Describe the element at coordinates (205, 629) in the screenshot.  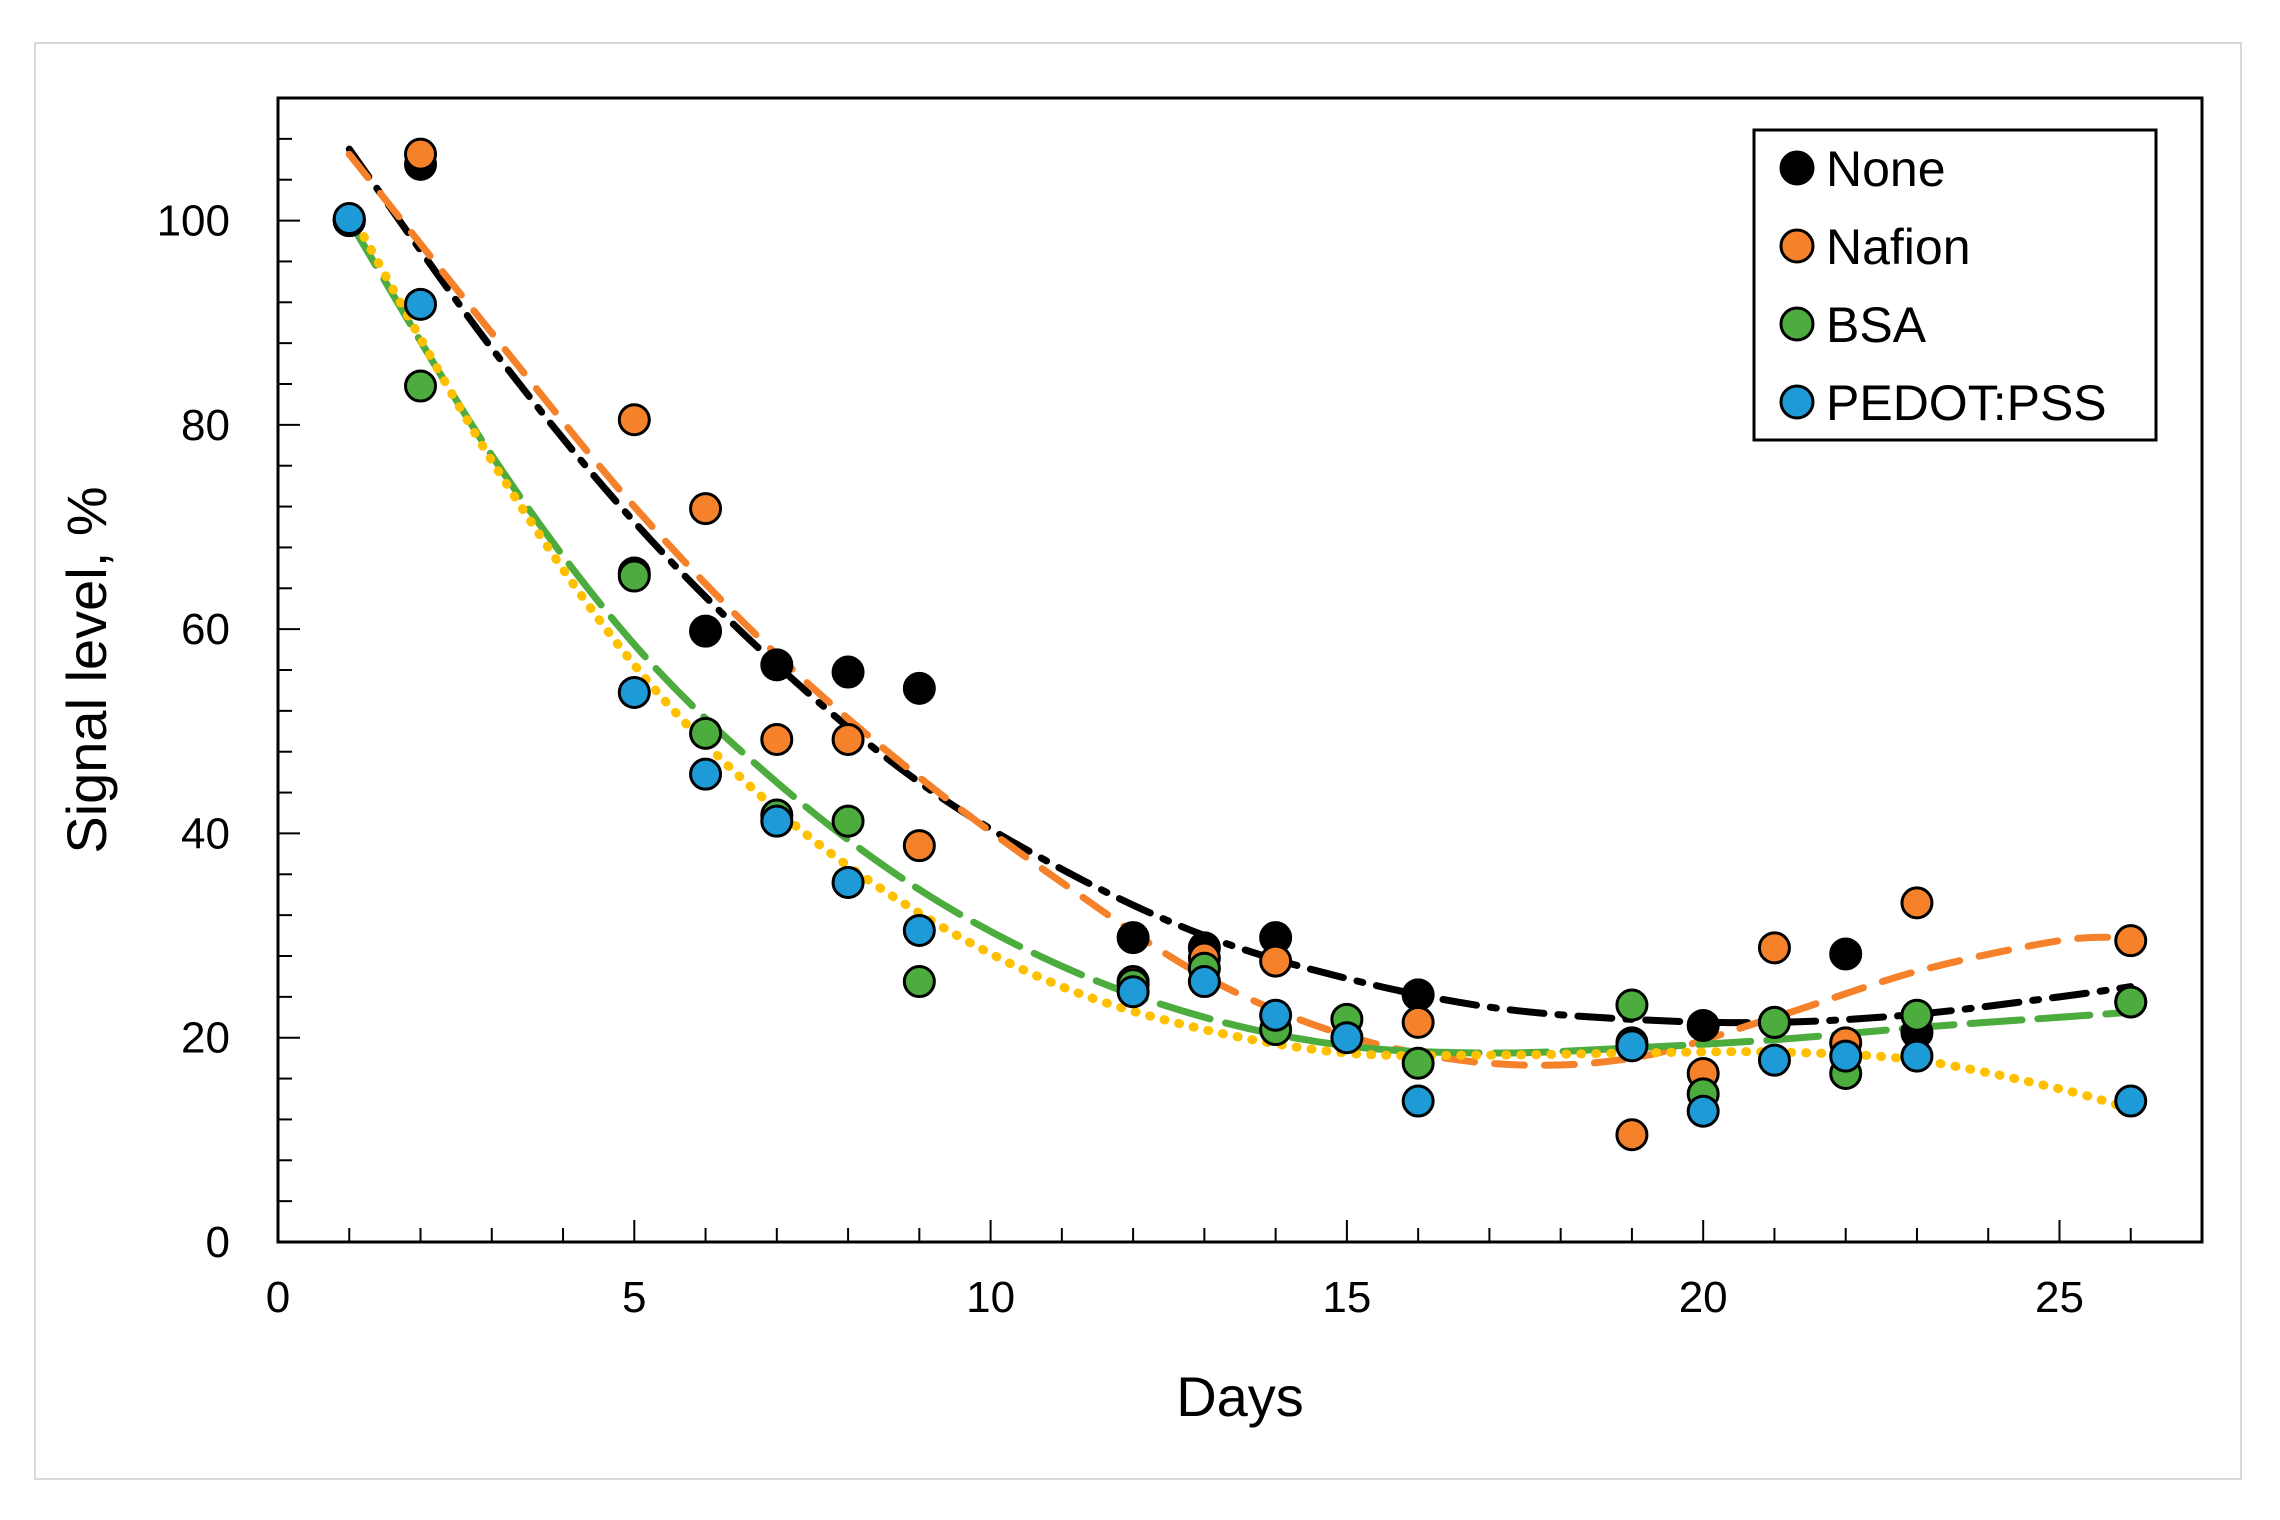
I see `y-tick-label: 60` at that location.